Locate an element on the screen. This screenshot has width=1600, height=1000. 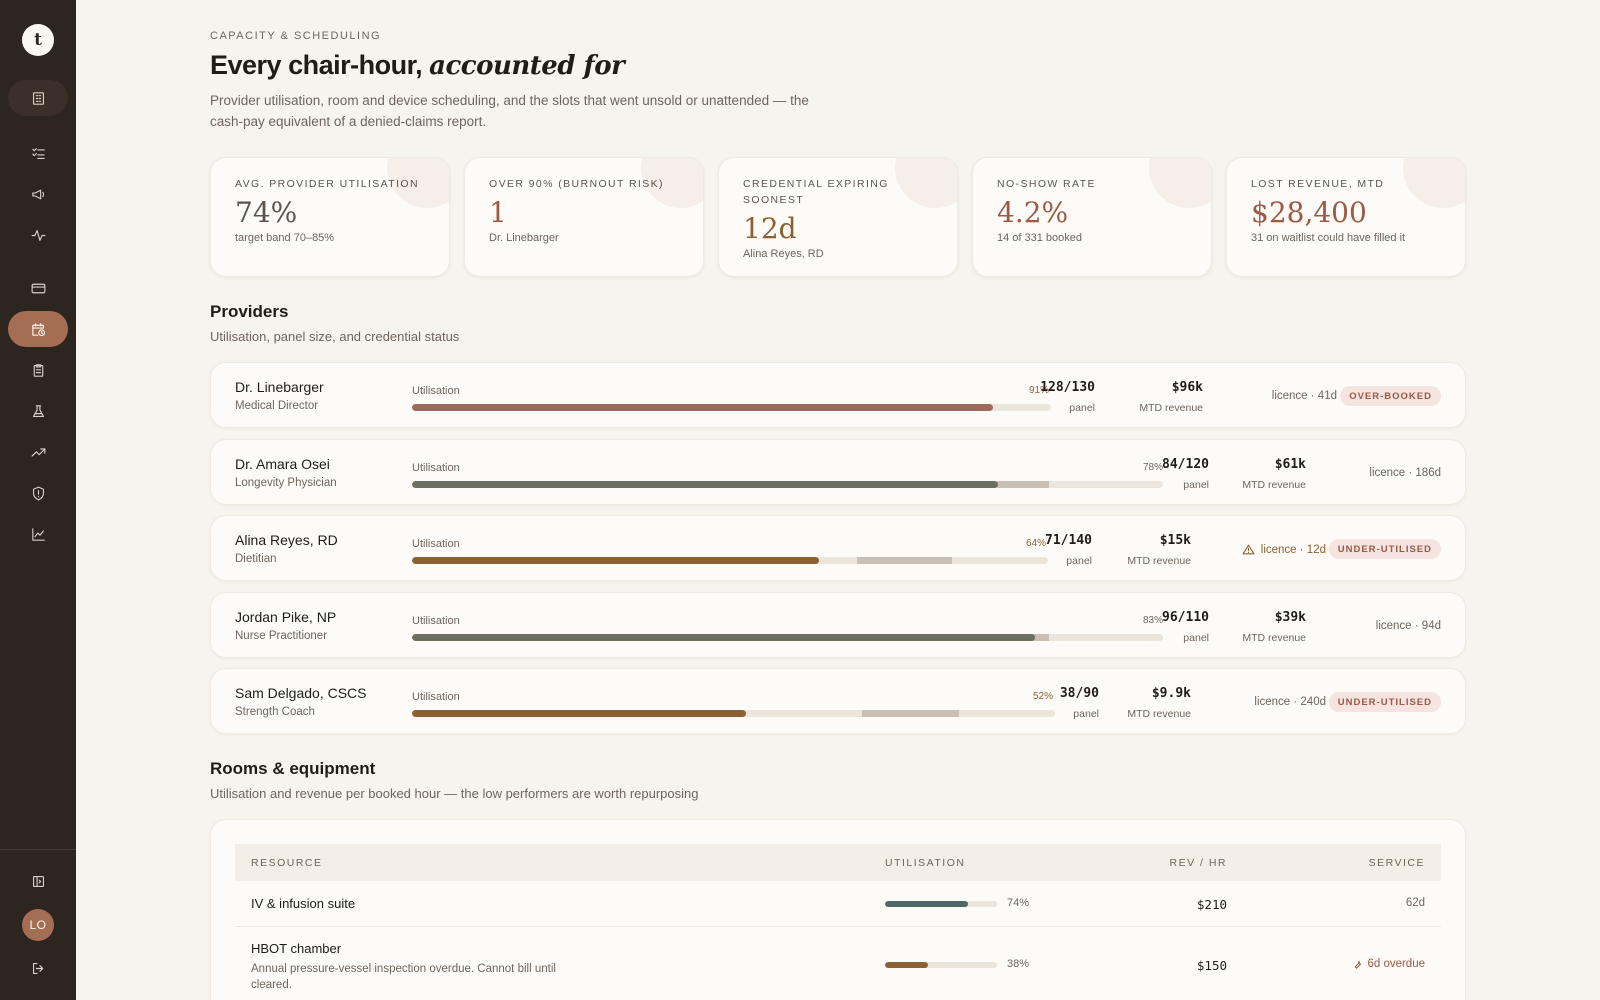
table-row: IV & infusion suite 74% $210 62d is located at coordinates (838, 904).